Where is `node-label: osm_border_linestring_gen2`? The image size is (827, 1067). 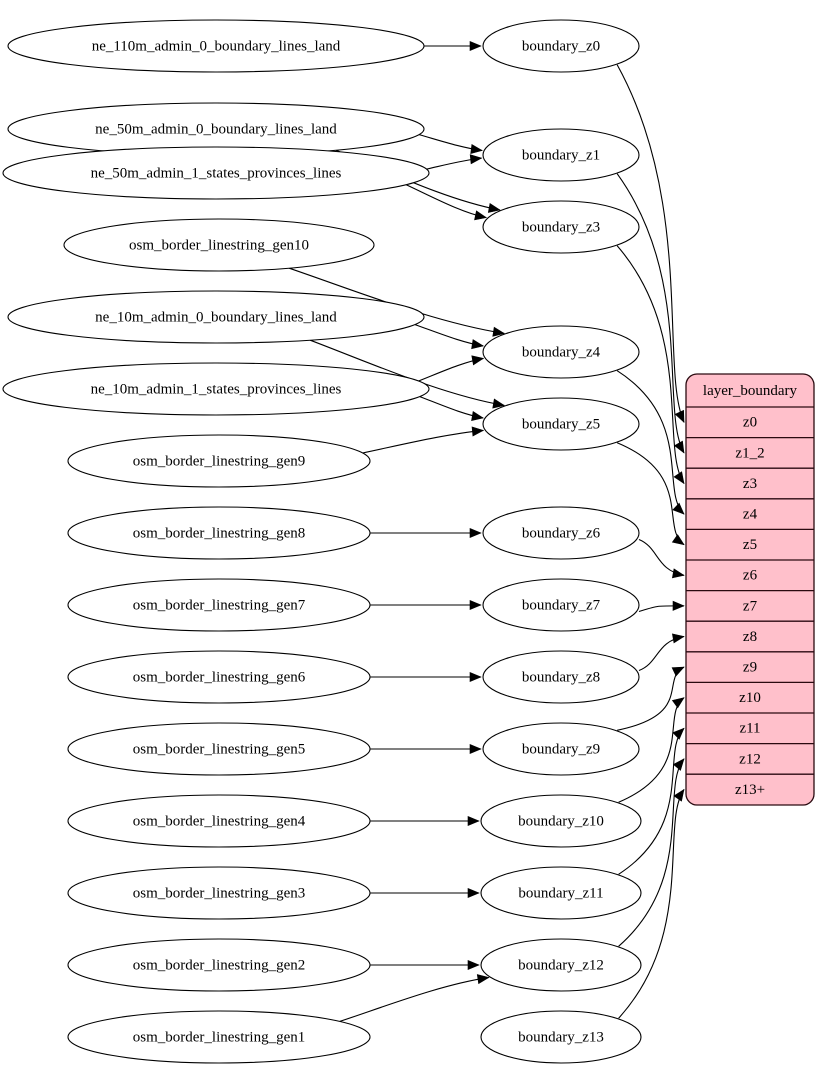 node-label: osm_border_linestring_gen2 is located at coordinates (219, 965).